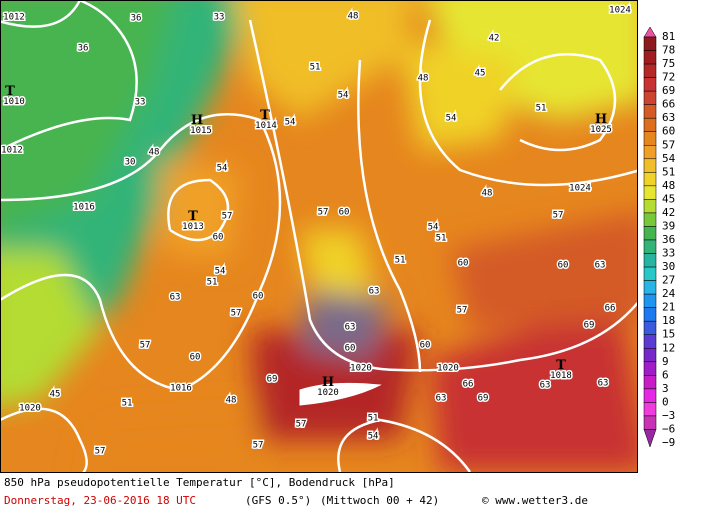 This screenshot has width=704, height=513. Describe the element at coordinates (668, 347) in the screenshot. I see `legend-label: 12` at that location.